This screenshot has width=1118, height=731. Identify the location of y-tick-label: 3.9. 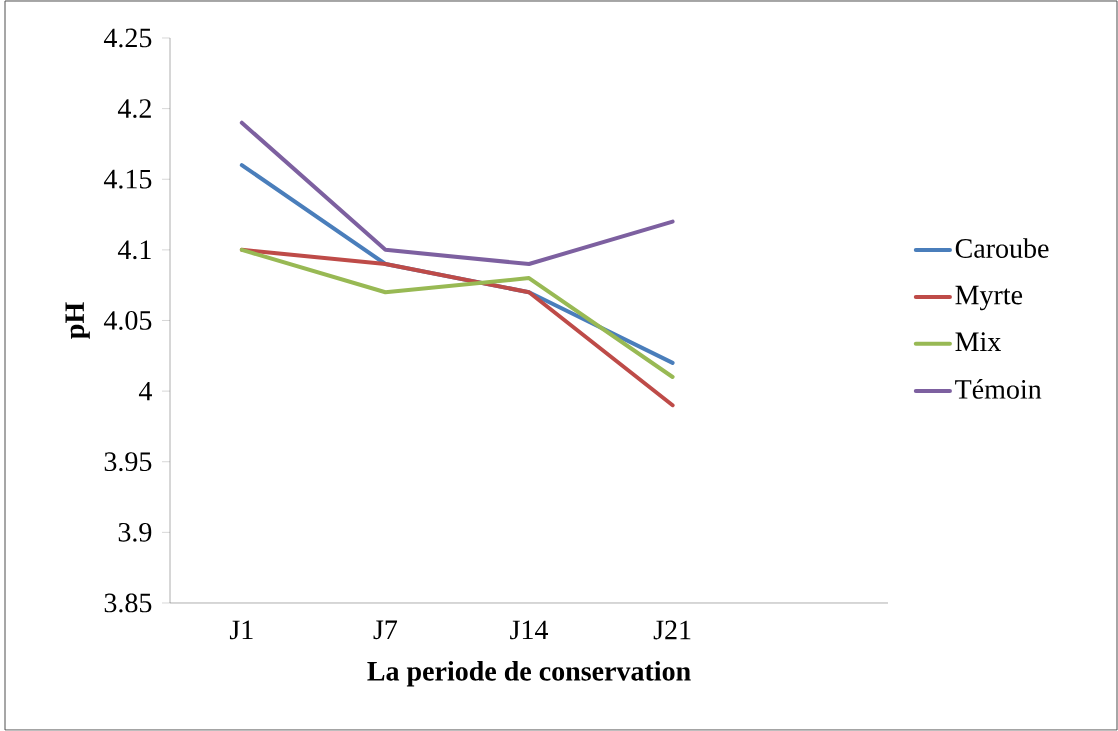
(135, 532).